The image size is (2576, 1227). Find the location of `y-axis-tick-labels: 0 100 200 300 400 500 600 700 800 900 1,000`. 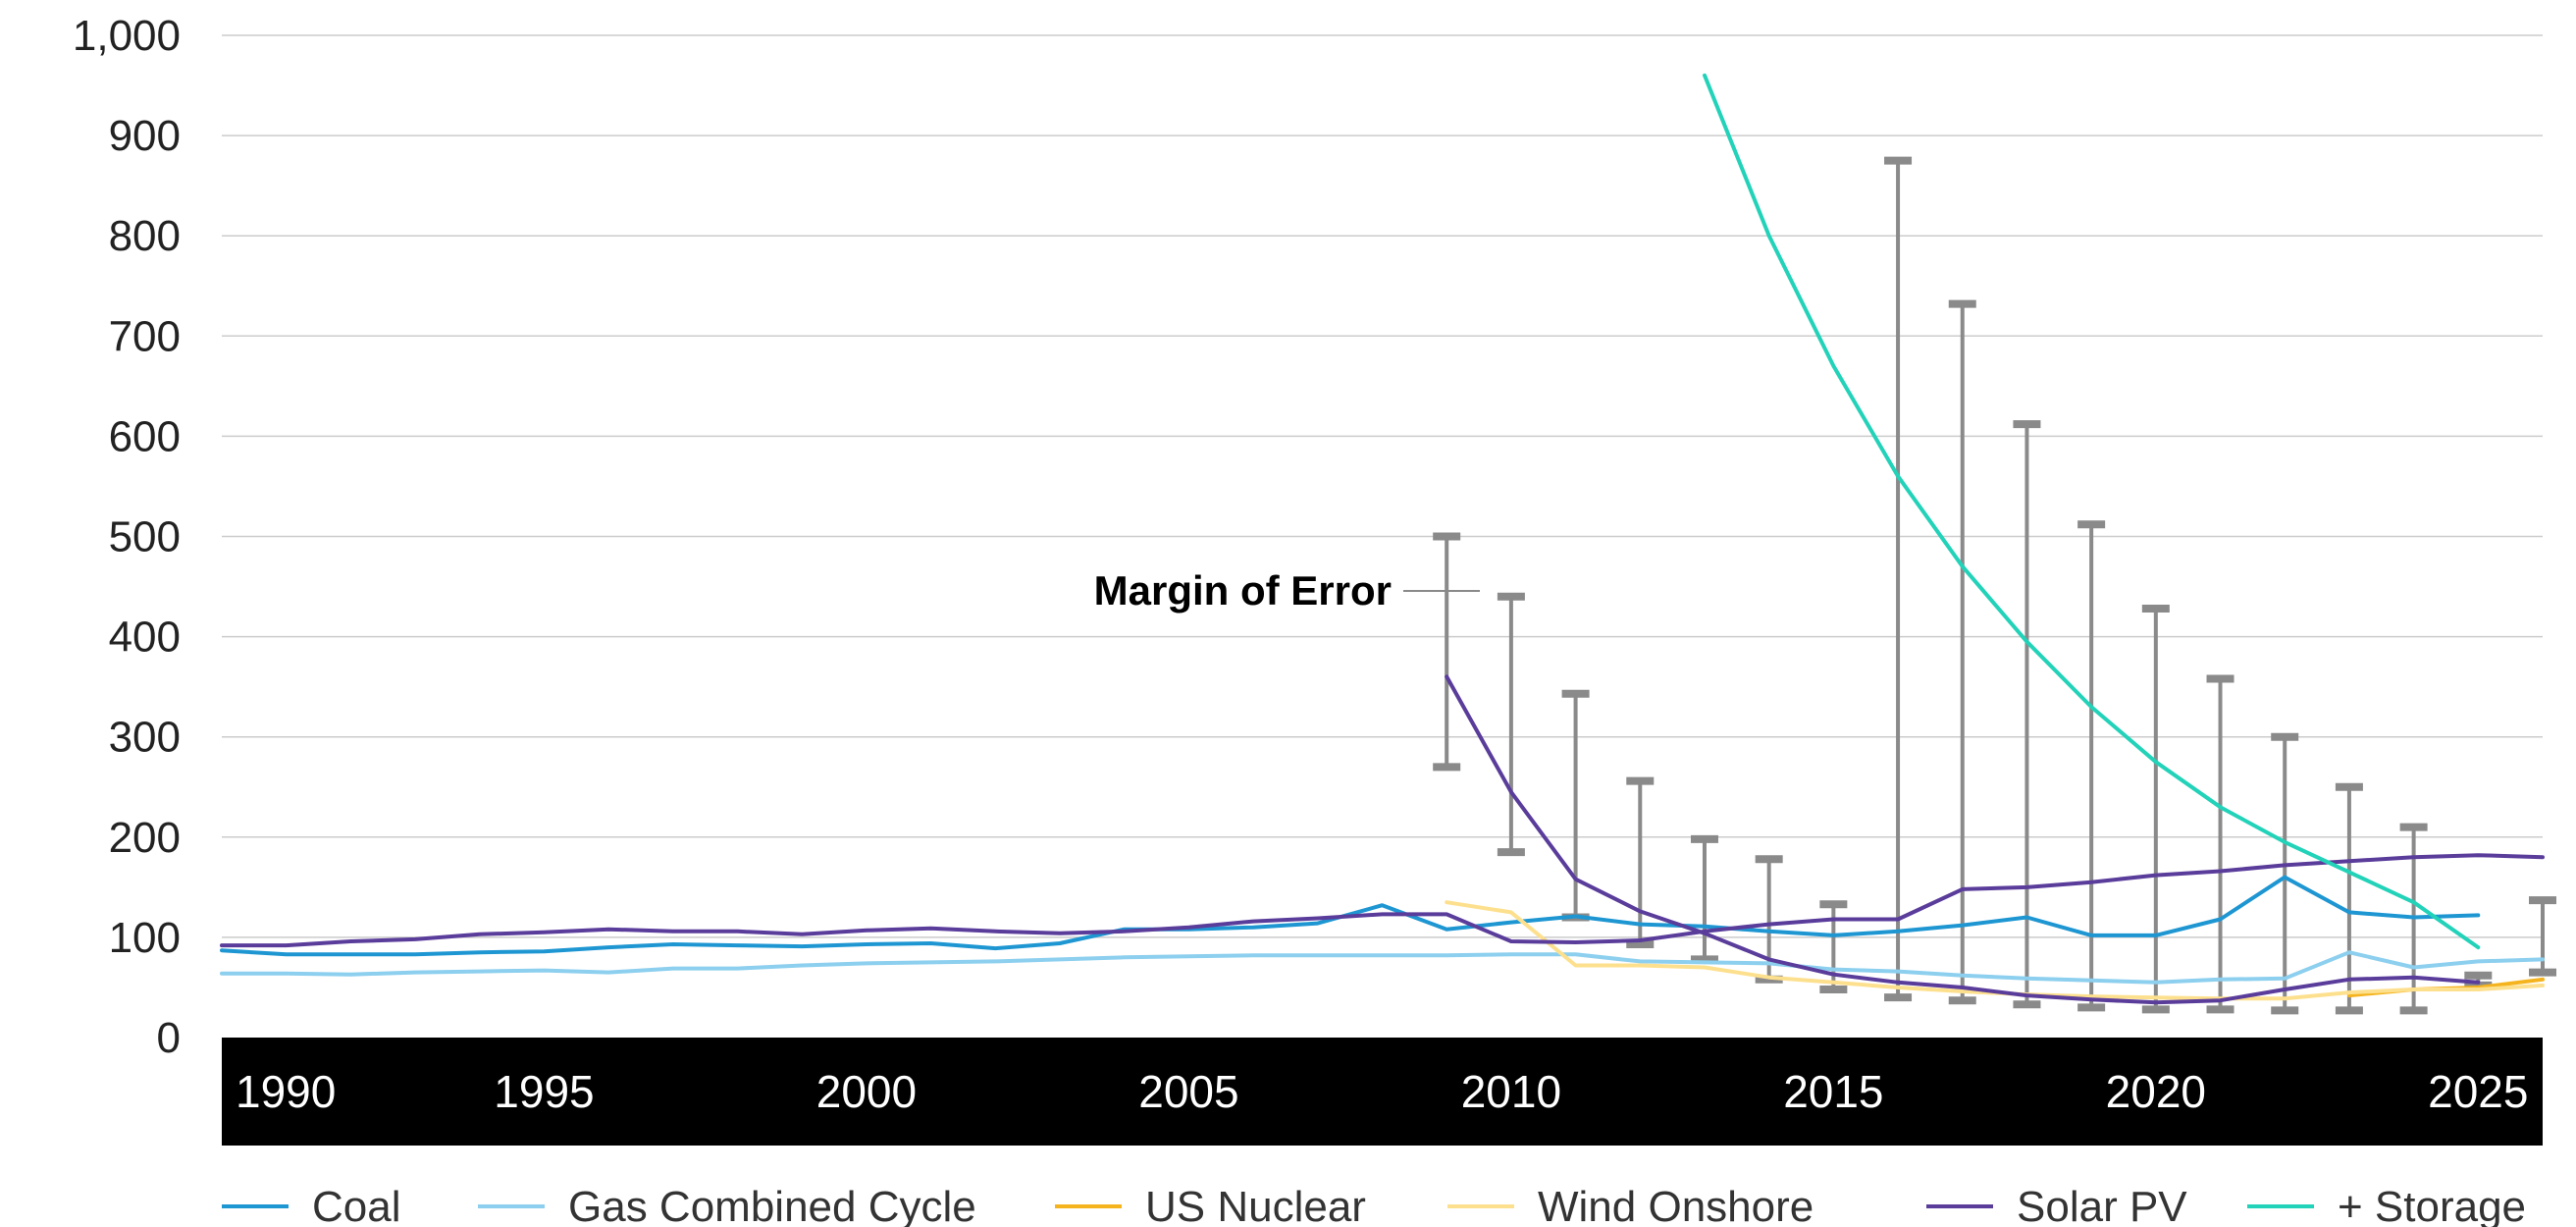

y-axis-tick-labels: 0 100 200 300 400 500 600 700 800 900 1,000 is located at coordinates (127, 537).